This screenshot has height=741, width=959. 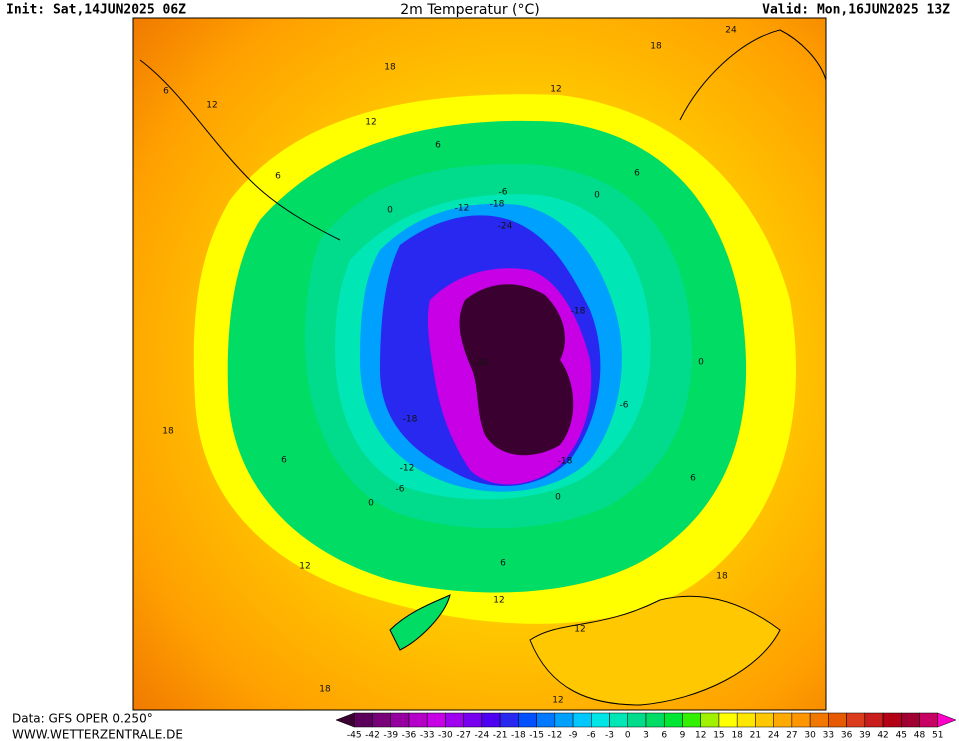 I want to click on colorbar-label: -15, so click(x=536, y=736).